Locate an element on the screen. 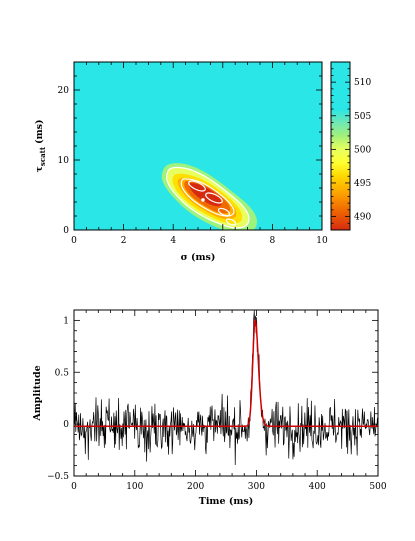 Image resolution: width=415 pixels, height=541 pixels. heatmap-x-tick-label: 10 is located at coordinates (322, 241).